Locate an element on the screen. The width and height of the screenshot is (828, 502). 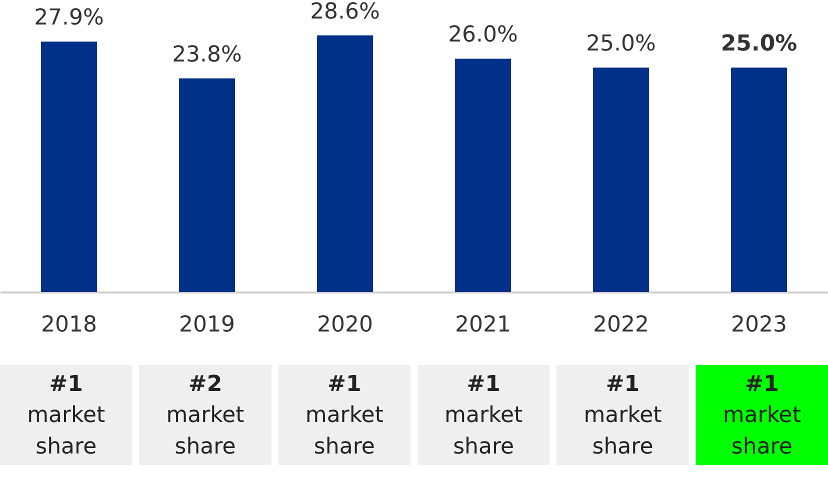
text: #2 market share is located at coordinates (205, 416).